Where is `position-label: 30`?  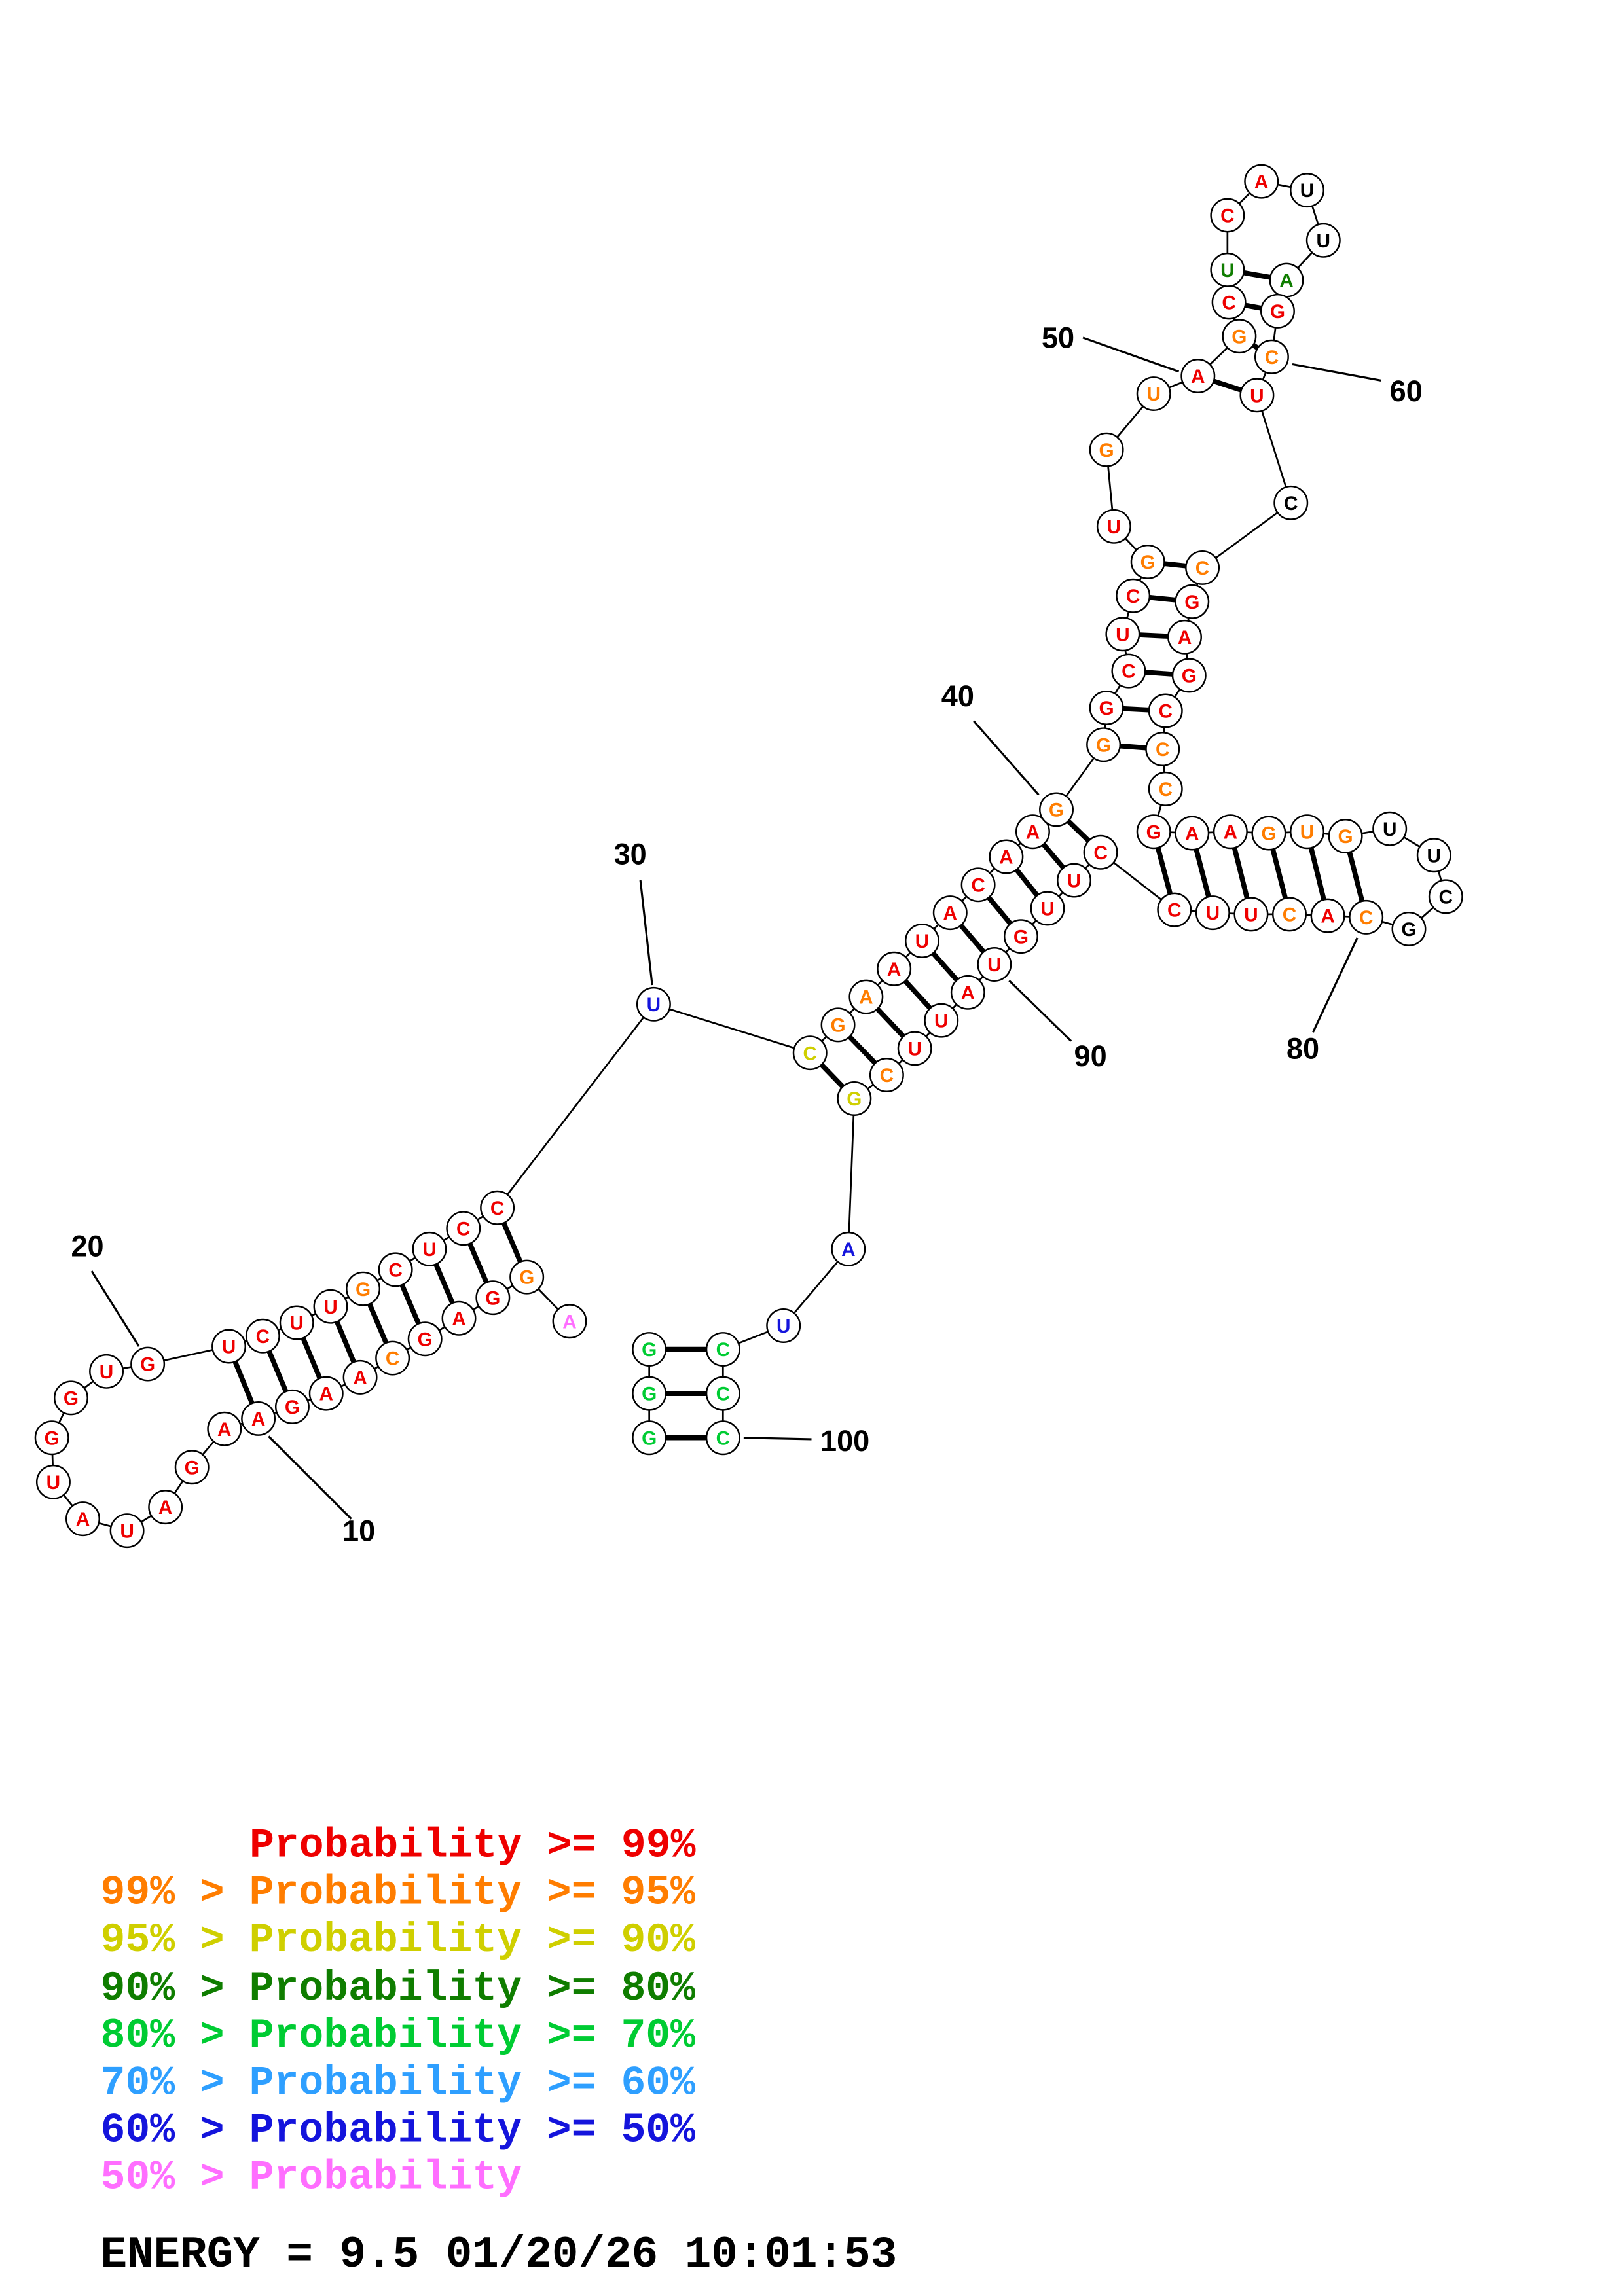
position-label: 30 is located at coordinates (630, 853).